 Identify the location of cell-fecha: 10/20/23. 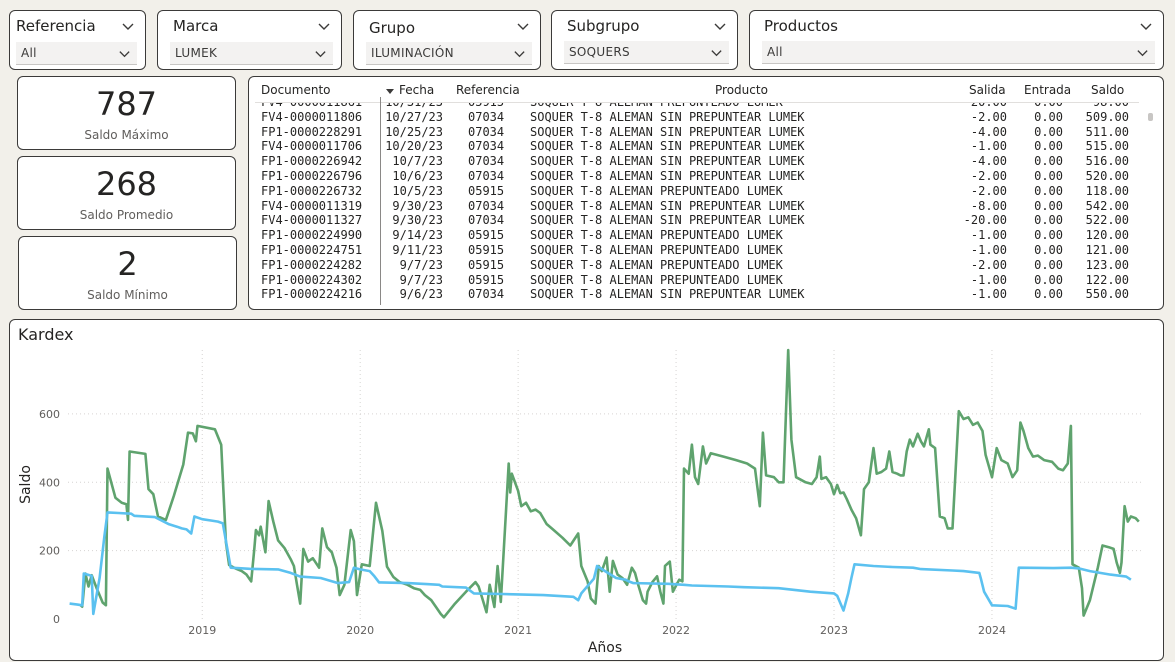
(414, 146).